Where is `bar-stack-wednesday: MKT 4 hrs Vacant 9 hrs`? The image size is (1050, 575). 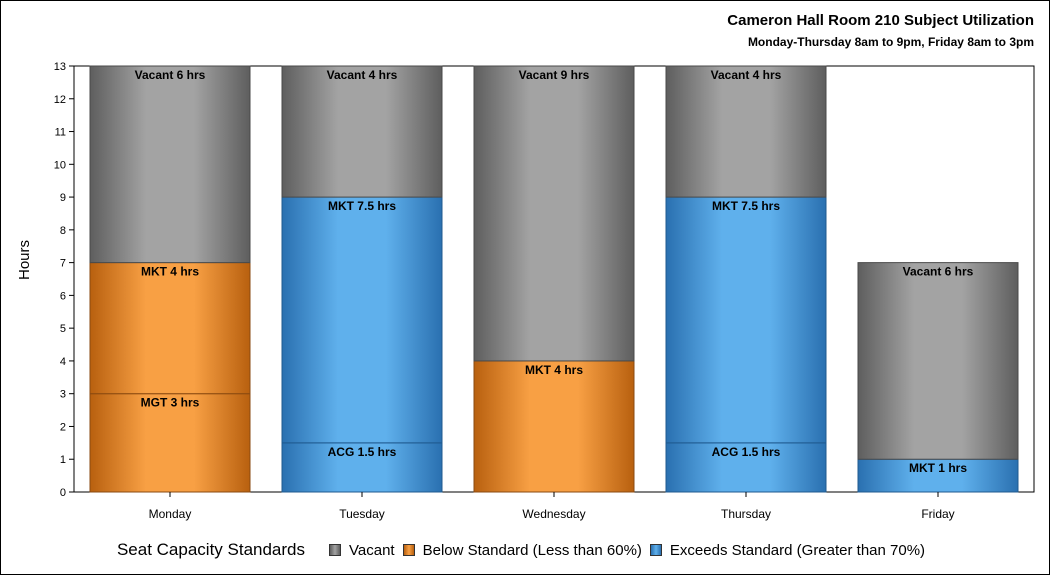 bar-stack-wednesday: MKT 4 hrs Vacant 9 hrs is located at coordinates (554, 279).